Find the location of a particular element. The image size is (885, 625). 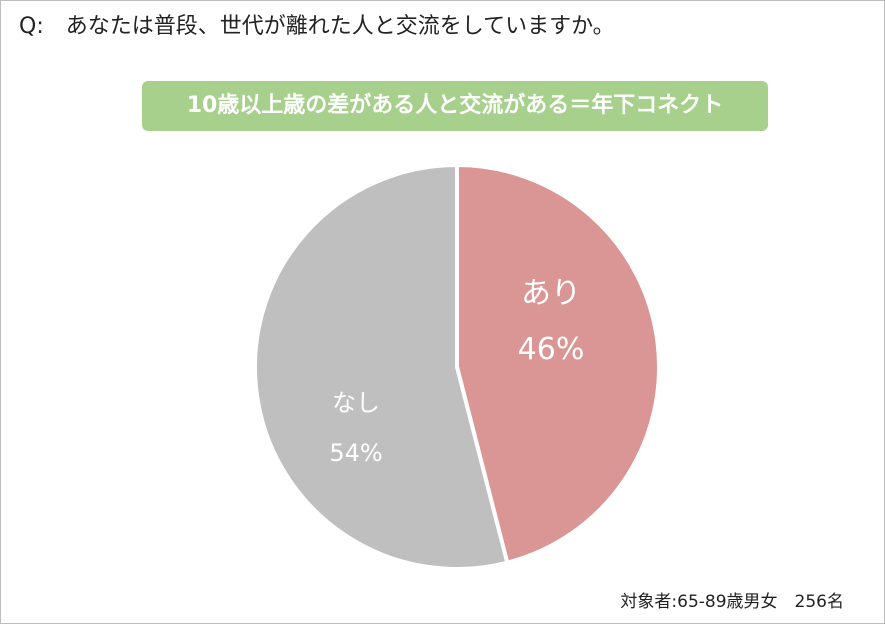

pie-slice-ari is located at coordinates (558, 364).